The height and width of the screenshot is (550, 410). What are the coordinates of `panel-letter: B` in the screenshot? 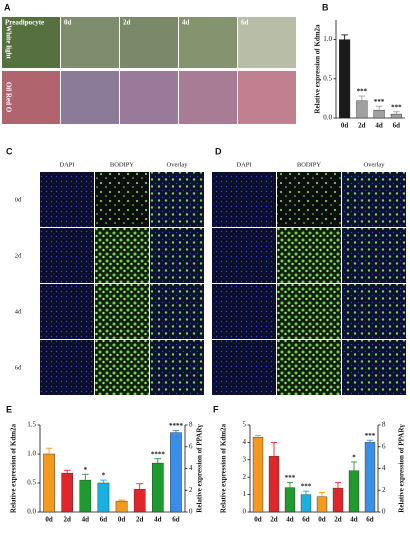 It's located at (325, 7).